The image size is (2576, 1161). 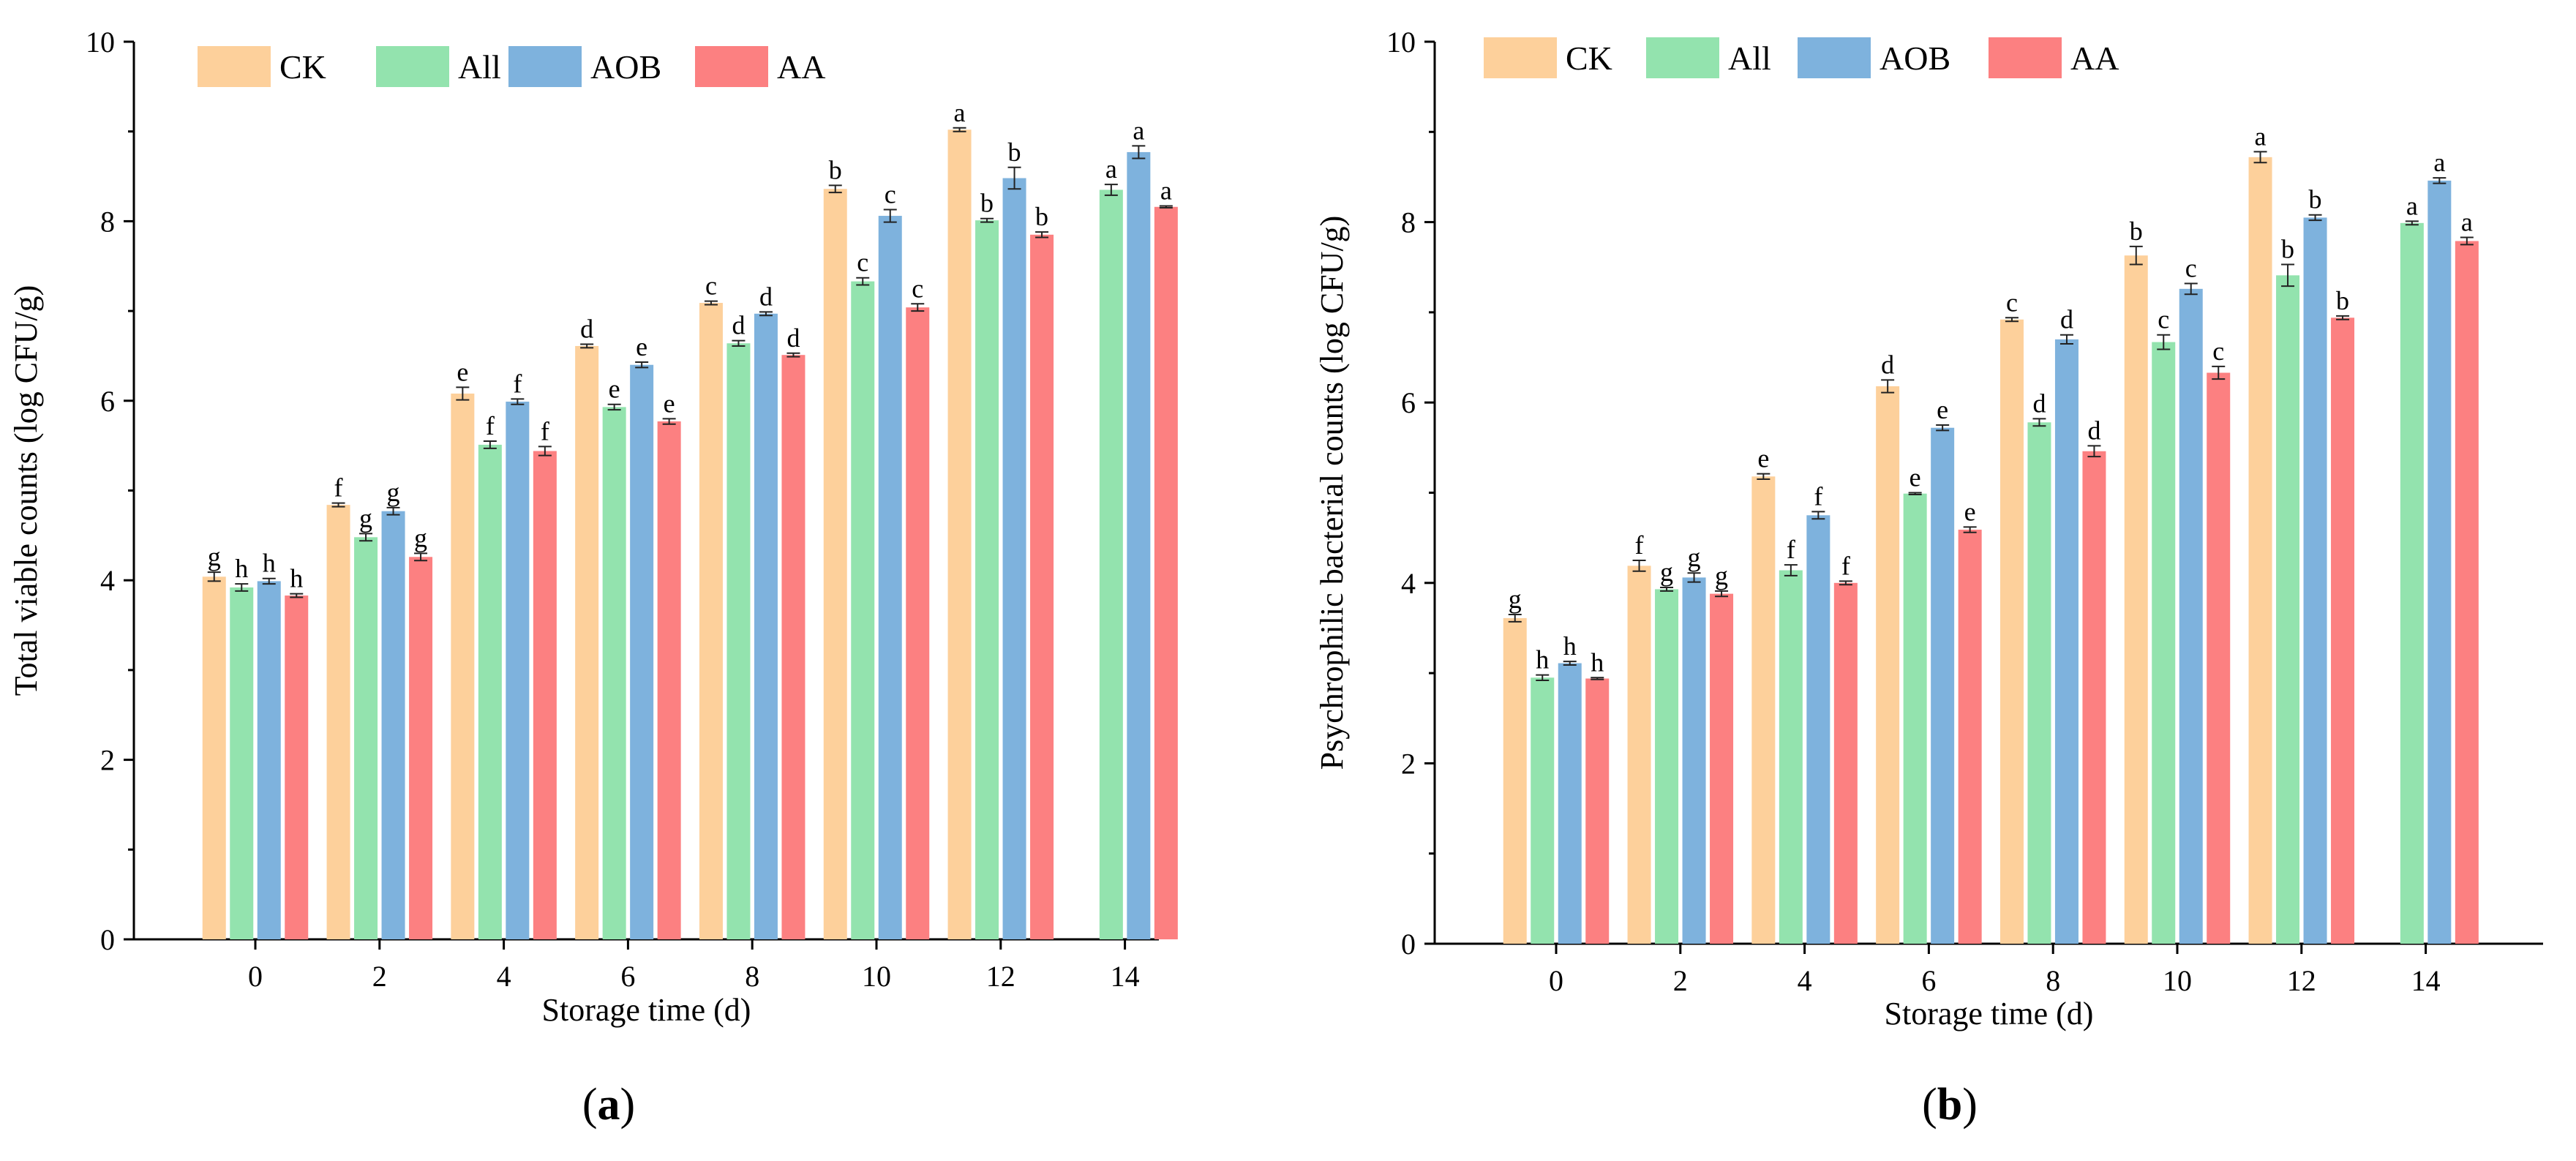 I want to click on x-tick-label: 8, so click(x=752, y=977).